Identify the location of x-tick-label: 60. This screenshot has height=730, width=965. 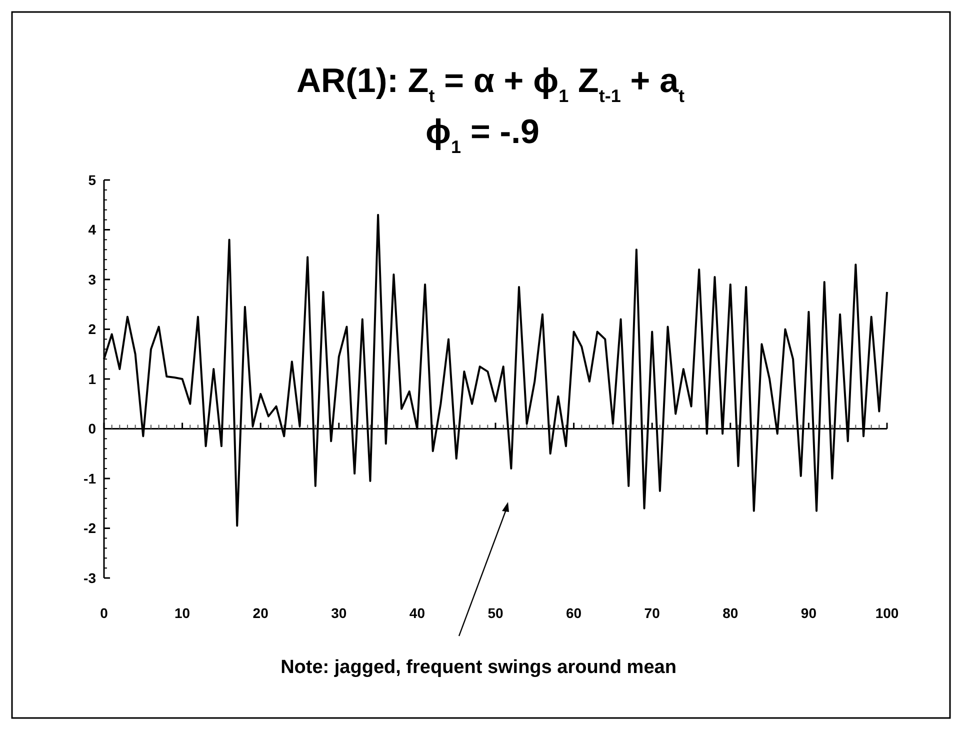
(574, 613).